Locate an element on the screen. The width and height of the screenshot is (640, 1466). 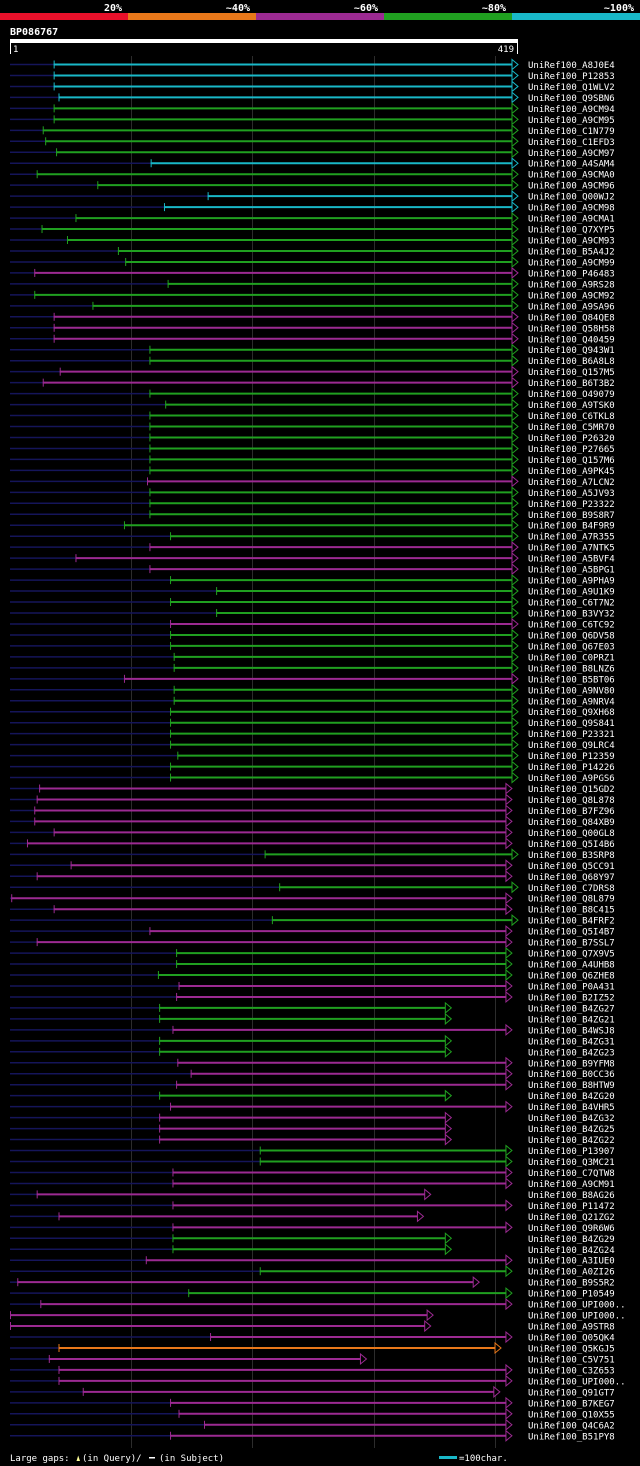
hit-label: UniRef100_Q10X55 is located at coordinates (571, 1415).